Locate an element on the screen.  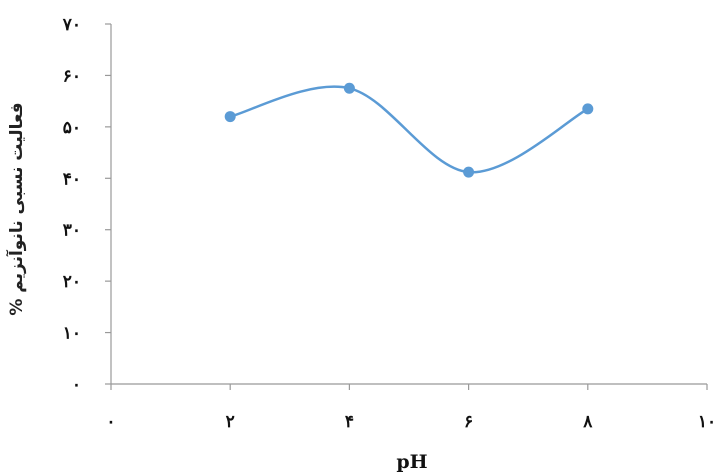
x-tick-label: ۰ is located at coordinates (110, 422).